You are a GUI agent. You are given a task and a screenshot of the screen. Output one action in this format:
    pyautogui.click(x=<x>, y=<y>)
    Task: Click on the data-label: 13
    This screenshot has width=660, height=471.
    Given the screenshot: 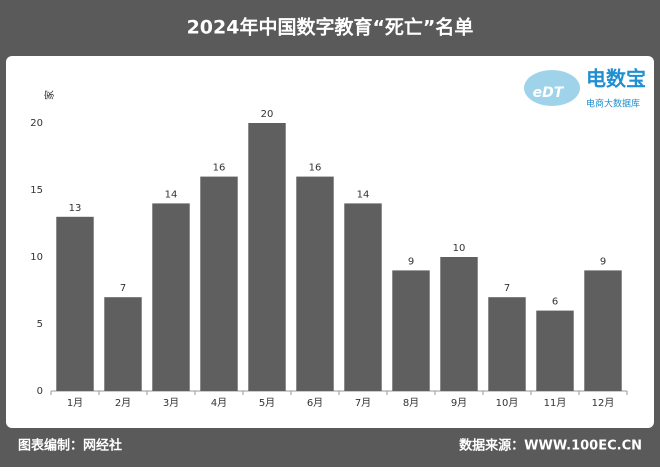 What is the action you would take?
    pyautogui.click(x=75, y=208)
    